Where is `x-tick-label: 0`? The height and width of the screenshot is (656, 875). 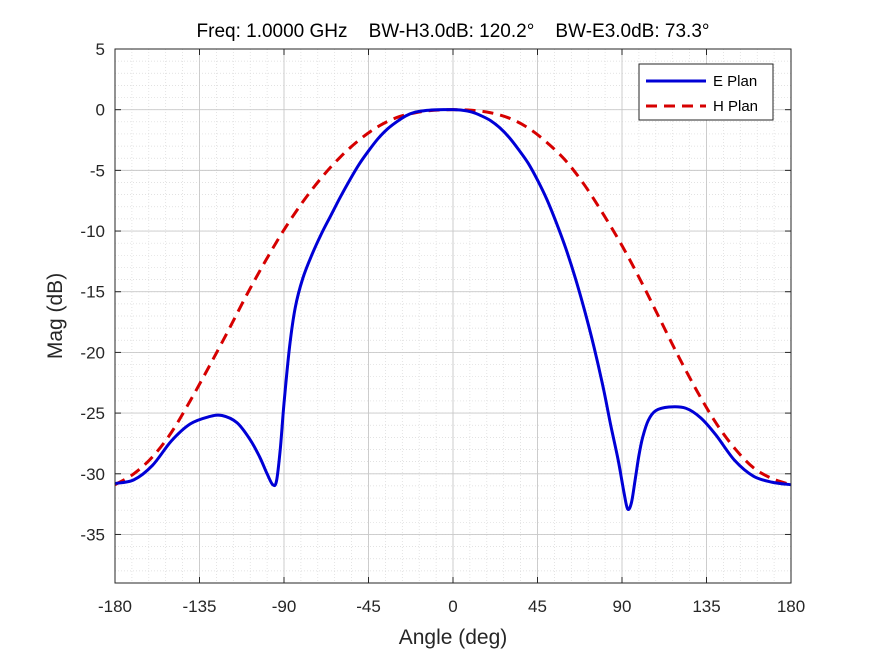
x-tick-label: 0 is located at coordinates (452, 606).